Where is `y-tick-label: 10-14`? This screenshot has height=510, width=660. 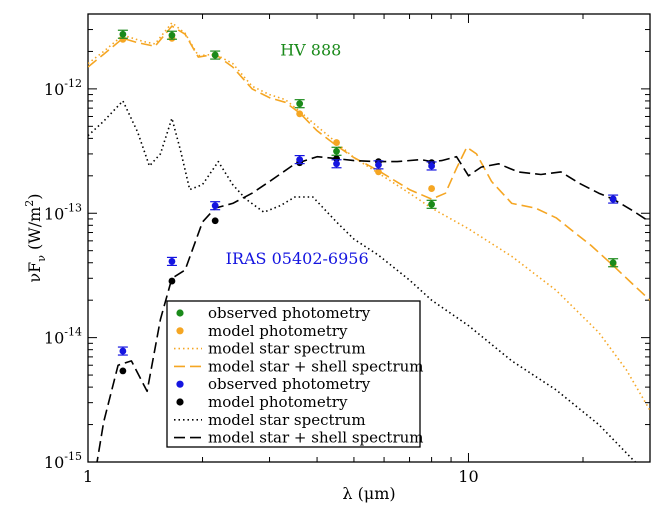 y-tick-label: 10-14 is located at coordinates (63, 337).